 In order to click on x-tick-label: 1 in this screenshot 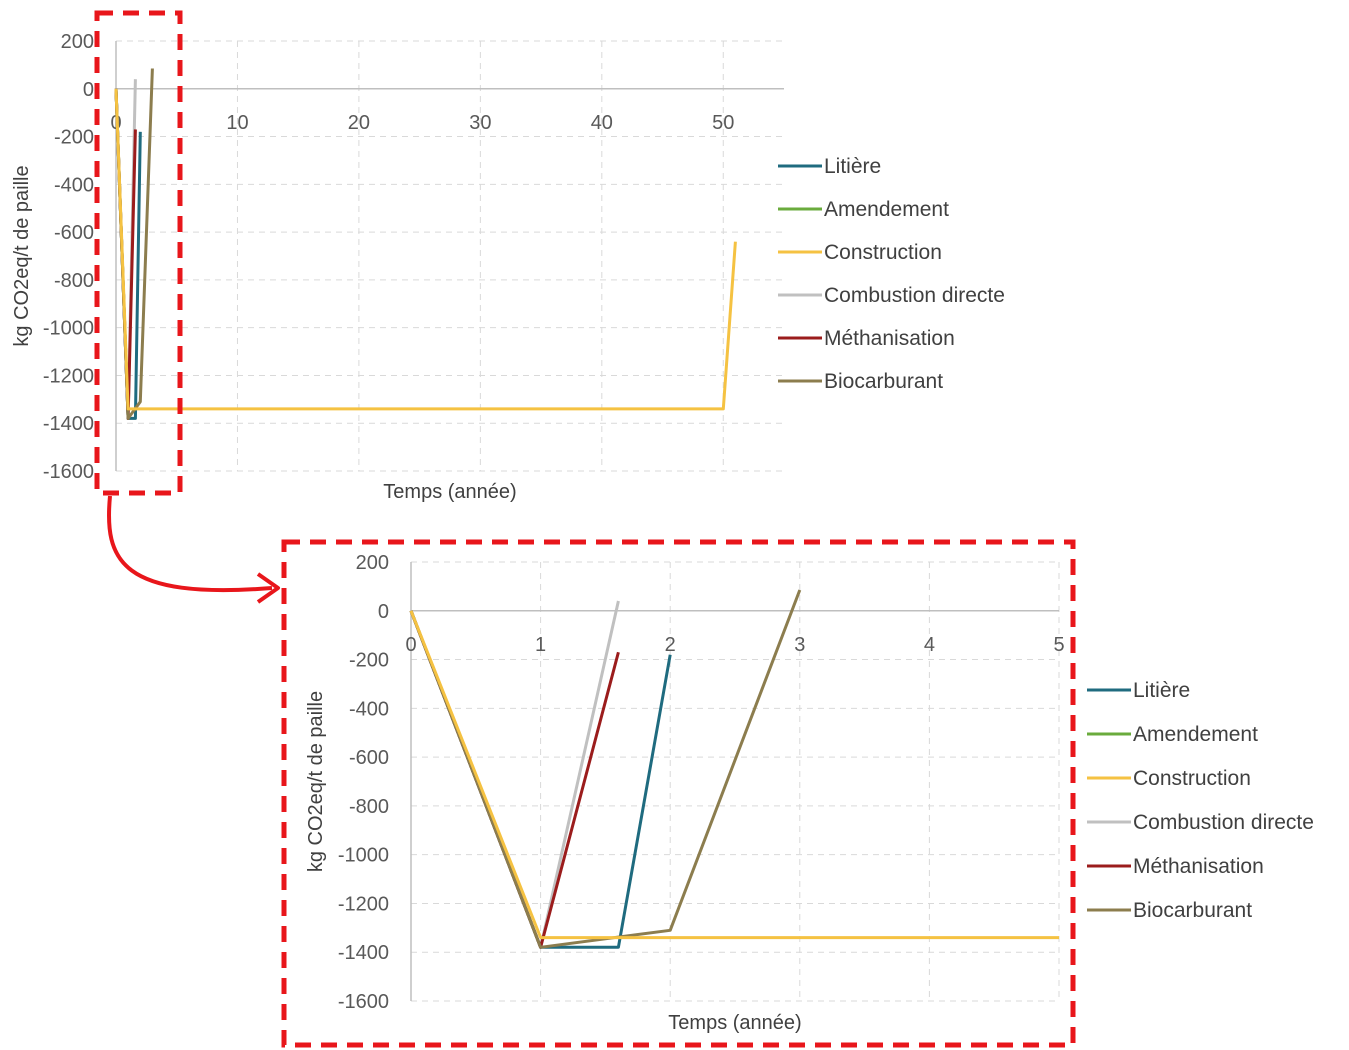, I will do `click(540, 645)`.